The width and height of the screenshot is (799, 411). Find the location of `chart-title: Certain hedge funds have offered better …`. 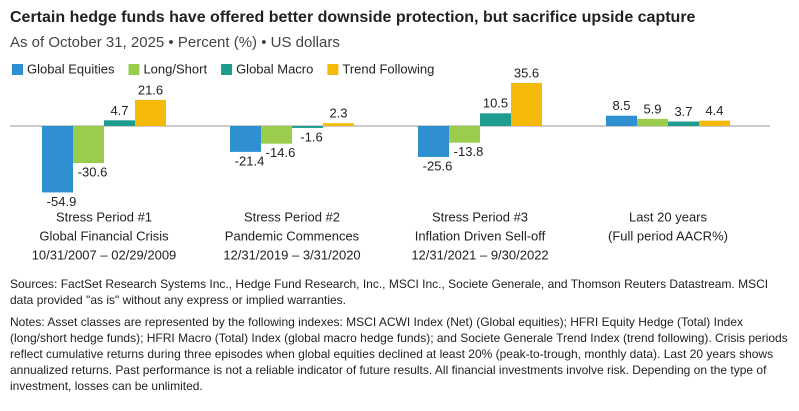

chart-title: Certain hedge funds have offered better … is located at coordinates (353, 17).